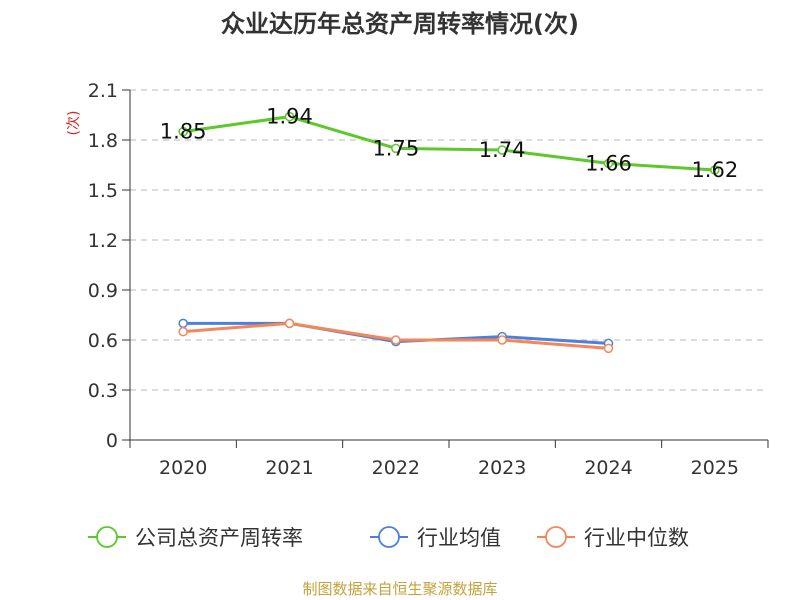 This screenshot has height=600, width=800. Describe the element at coordinates (459, 538) in the screenshot. I see `legend-label: 行业均值` at that location.